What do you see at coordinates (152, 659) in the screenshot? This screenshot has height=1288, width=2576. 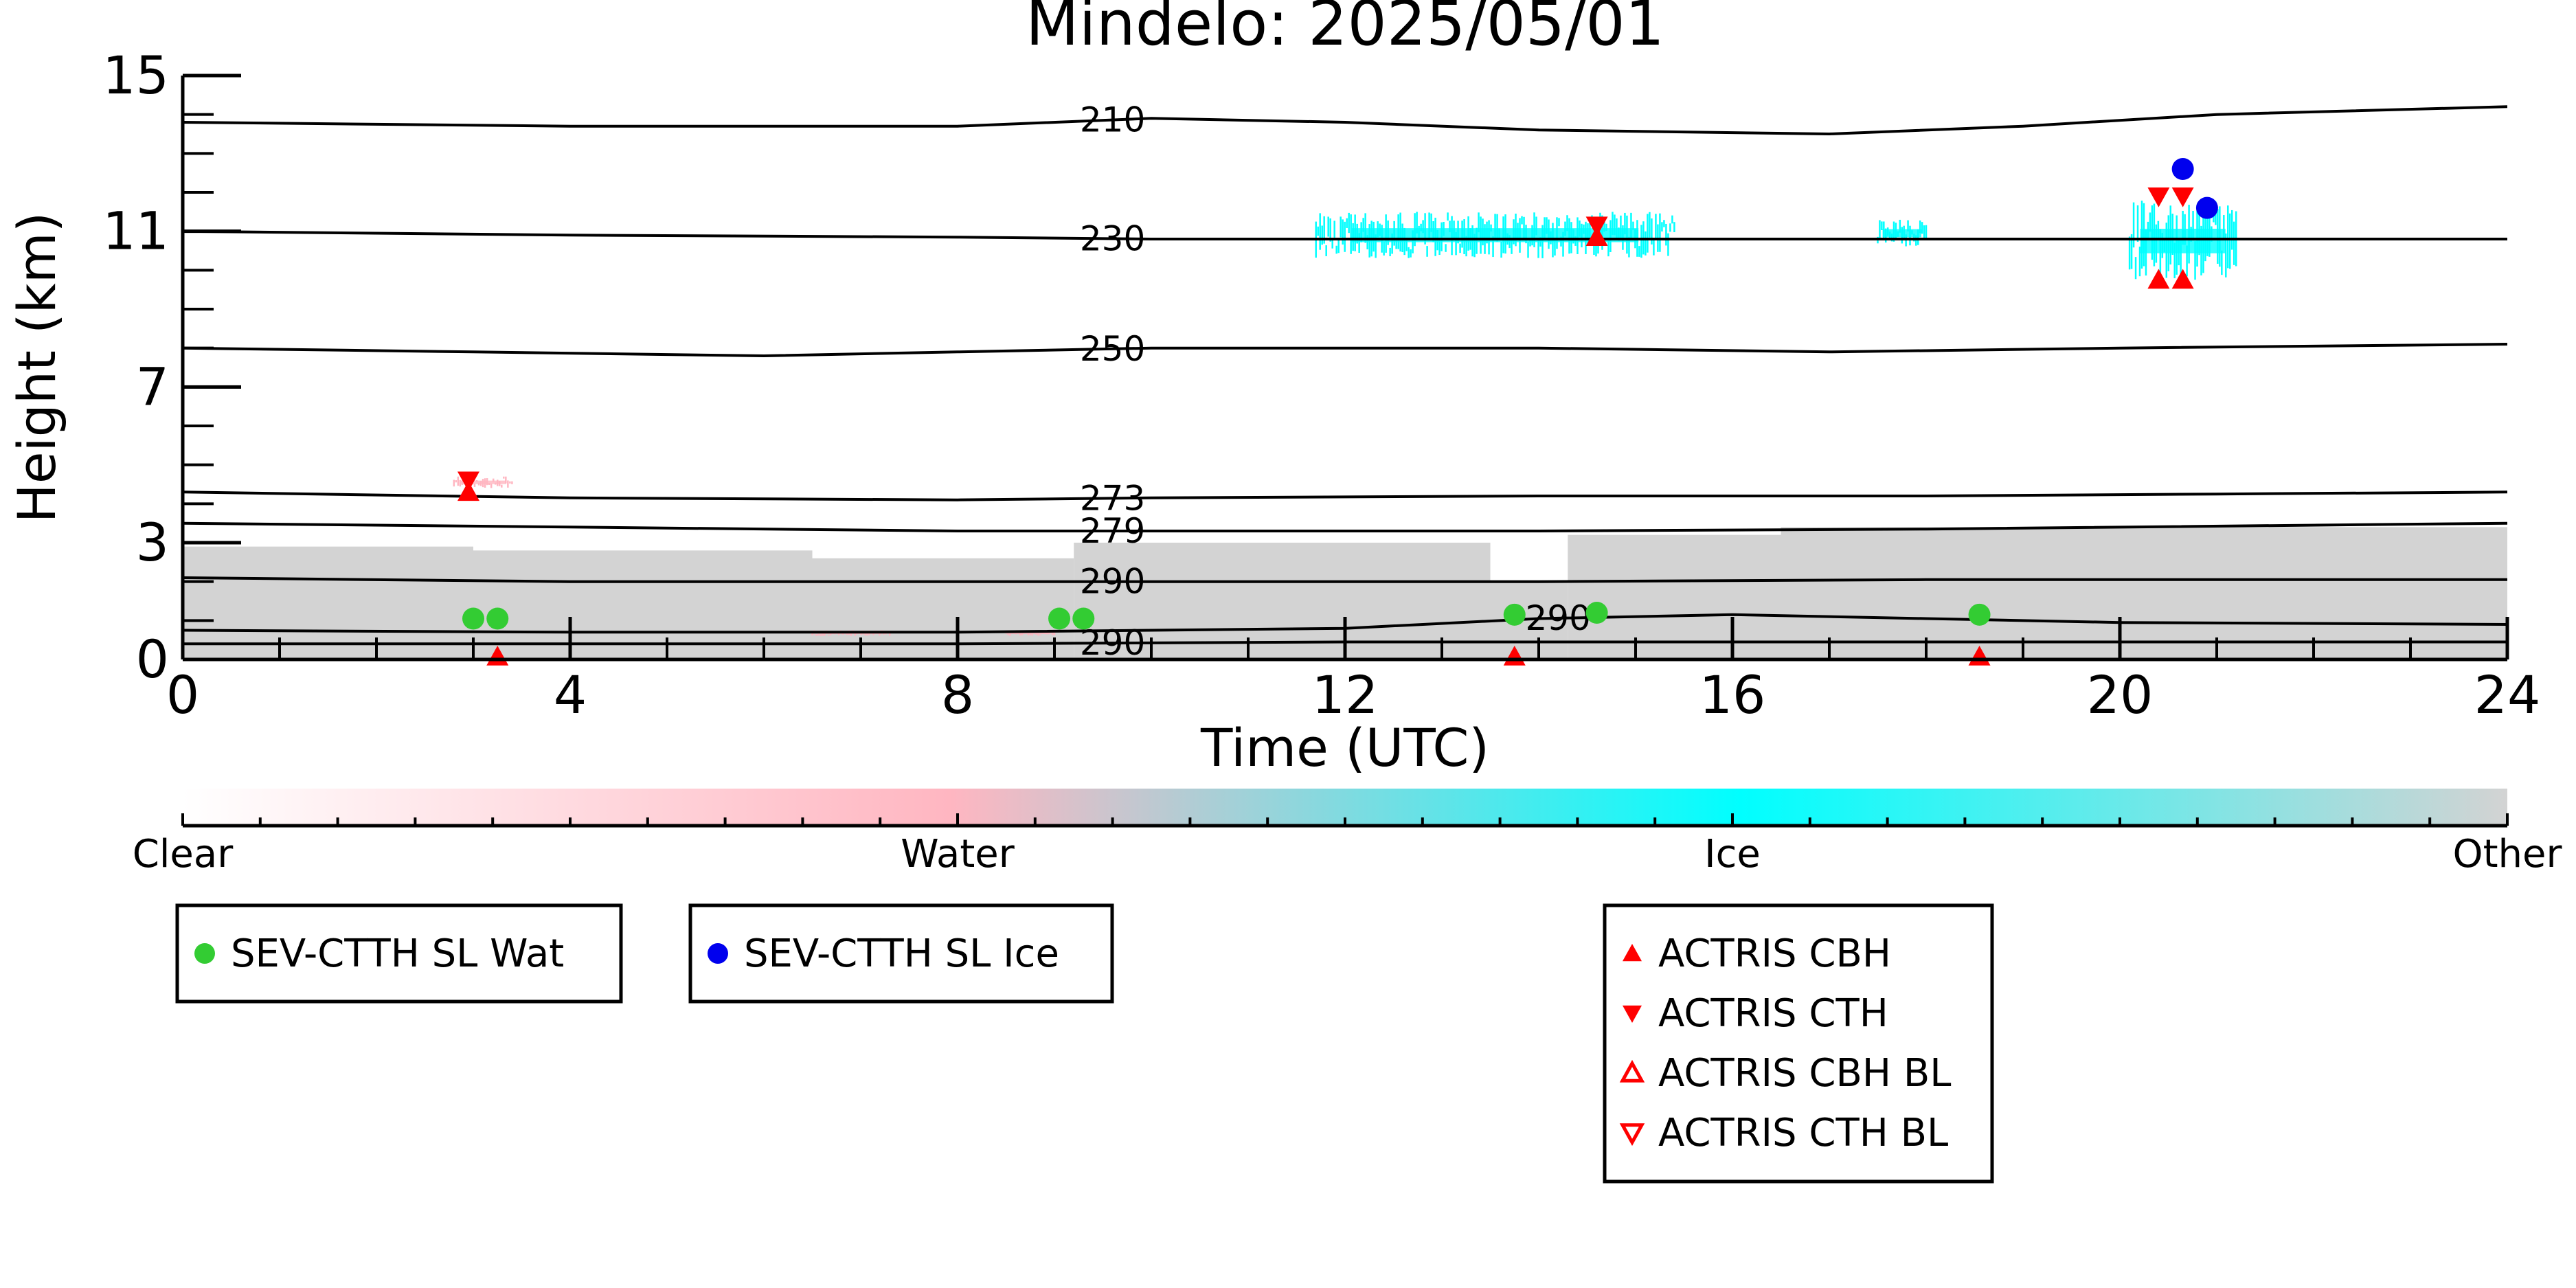 I see `y-tick-label: 0` at bounding box center [152, 659].